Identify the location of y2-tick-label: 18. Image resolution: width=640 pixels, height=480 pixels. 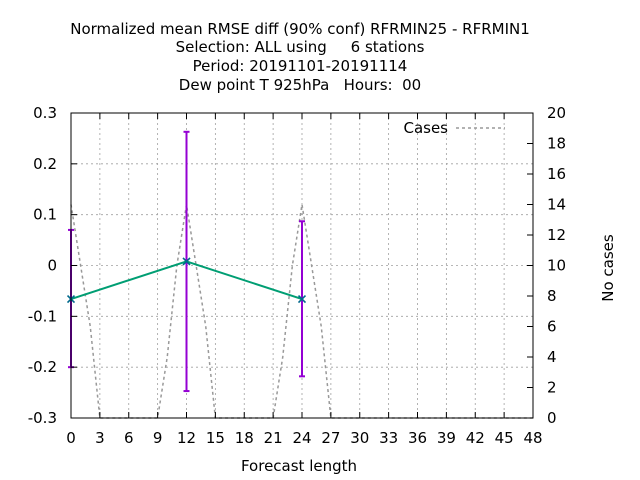
(556, 144).